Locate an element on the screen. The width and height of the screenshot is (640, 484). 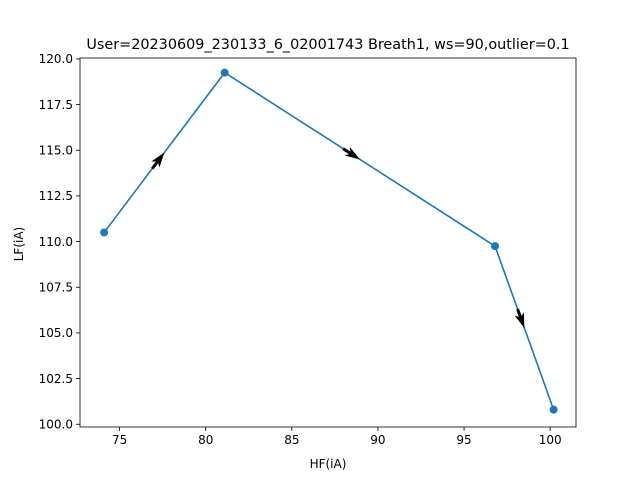
y-tick-label: 105.0 is located at coordinates (56, 333).